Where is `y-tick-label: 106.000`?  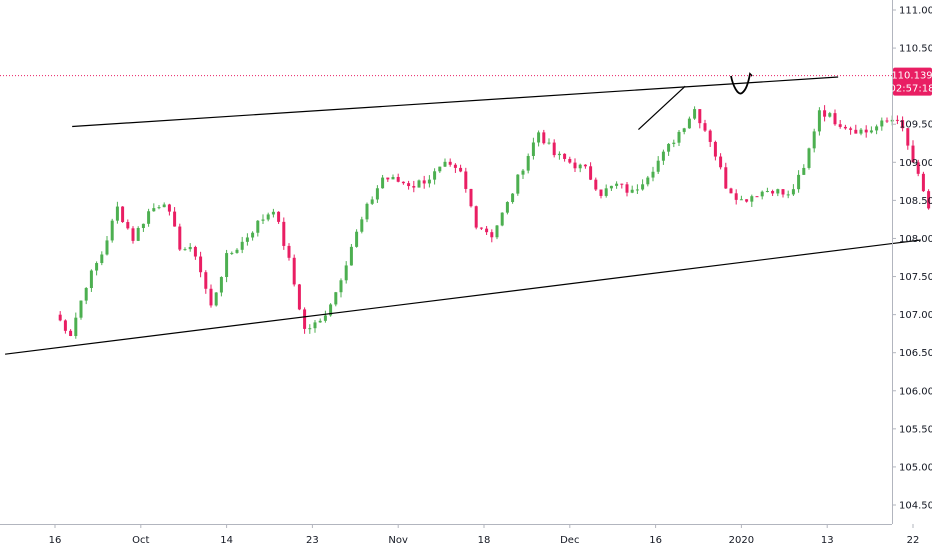 y-tick-label: 106.000 is located at coordinates (915, 391).